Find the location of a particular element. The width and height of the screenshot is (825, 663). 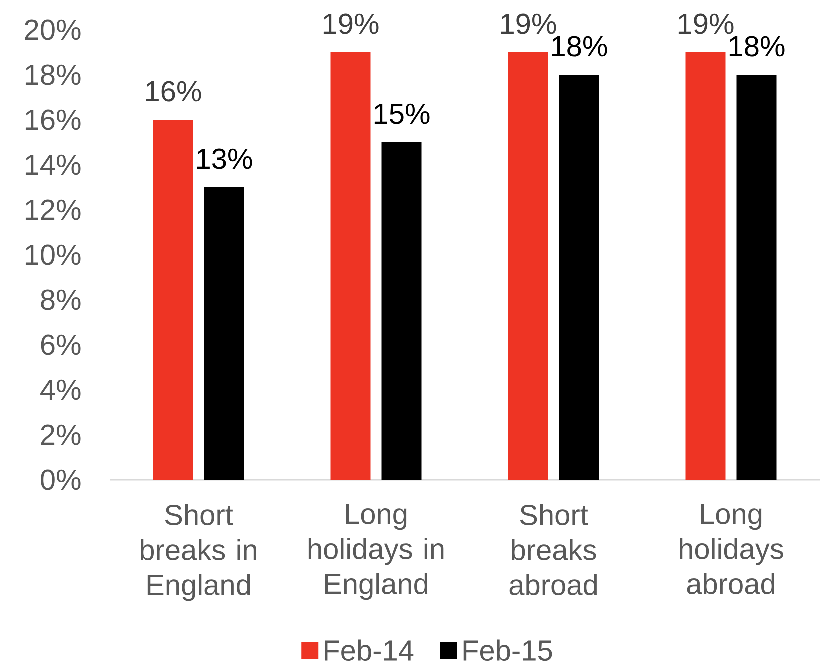

y-tick-label: 12% is located at coordinates (53, 210).